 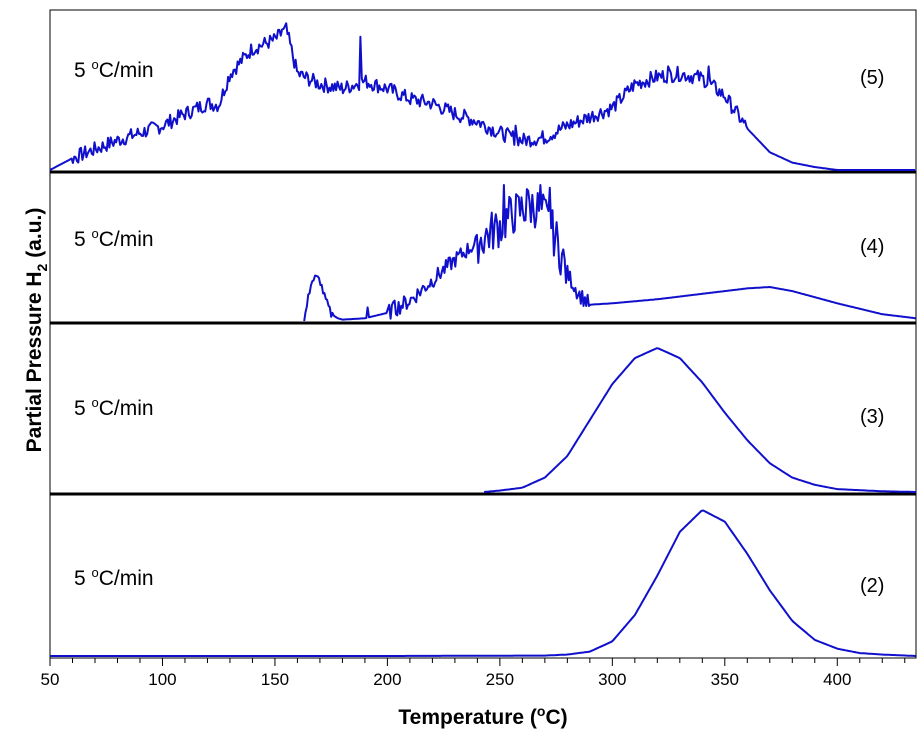 I want to click on x-tick-label: 50, so click(x=50, y=679).